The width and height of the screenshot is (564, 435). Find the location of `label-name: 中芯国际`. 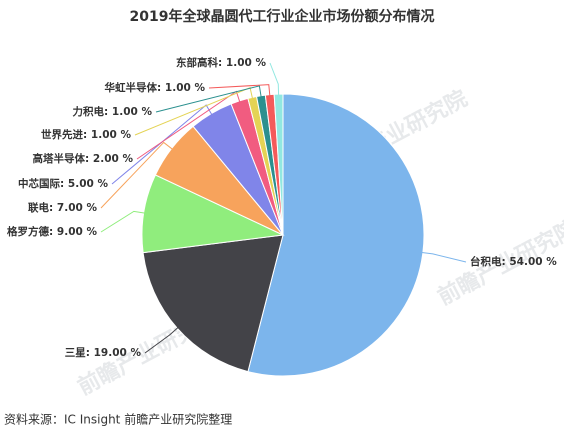

label-name: 中芯国际 is located at coordinates (39, 183).